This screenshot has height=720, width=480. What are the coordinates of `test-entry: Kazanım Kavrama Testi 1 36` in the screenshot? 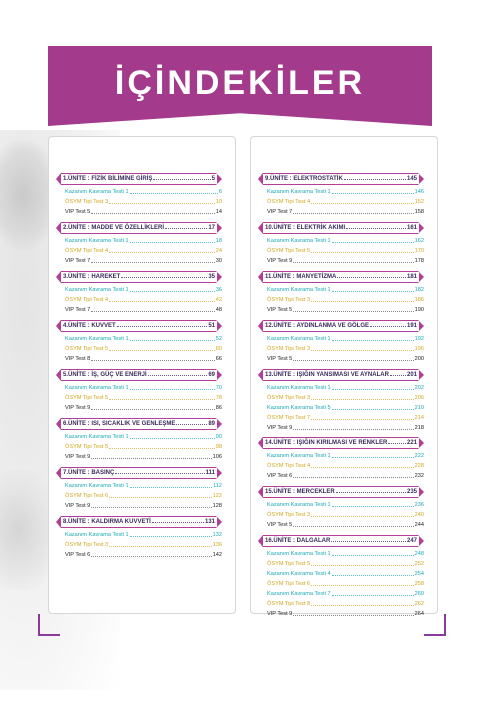 It's located at (142, 288).